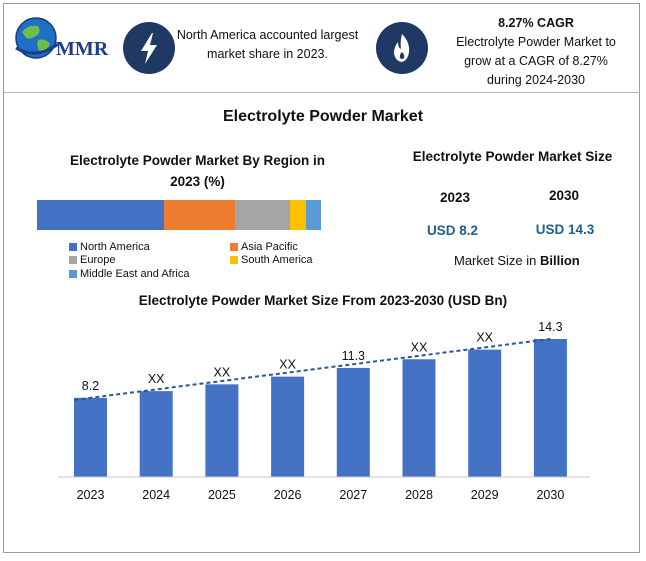 This screenshot has width=646, height=561. What do you see at coordinates (353, 495) in the screenshot?
I see `x-tick-2027: 2027` at bounding box center [353, 495].